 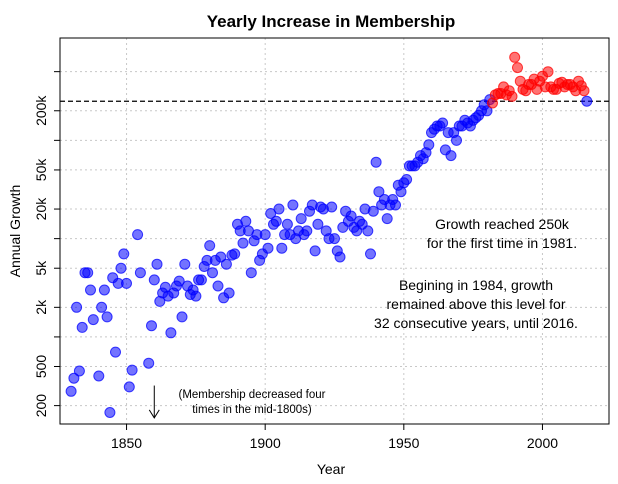 I want to click on y-tick-label: 2k, so click(x=41, y=307).